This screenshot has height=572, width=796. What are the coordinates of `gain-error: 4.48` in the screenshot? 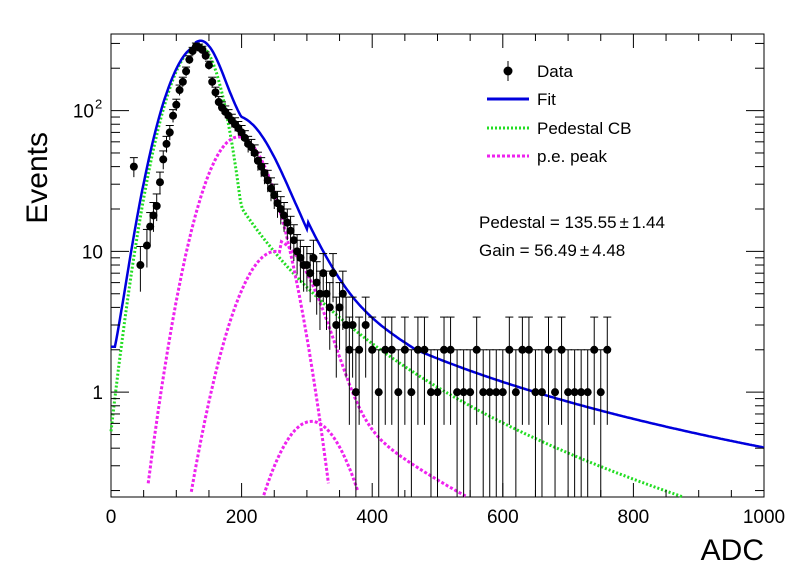 It's located at (608, 250).